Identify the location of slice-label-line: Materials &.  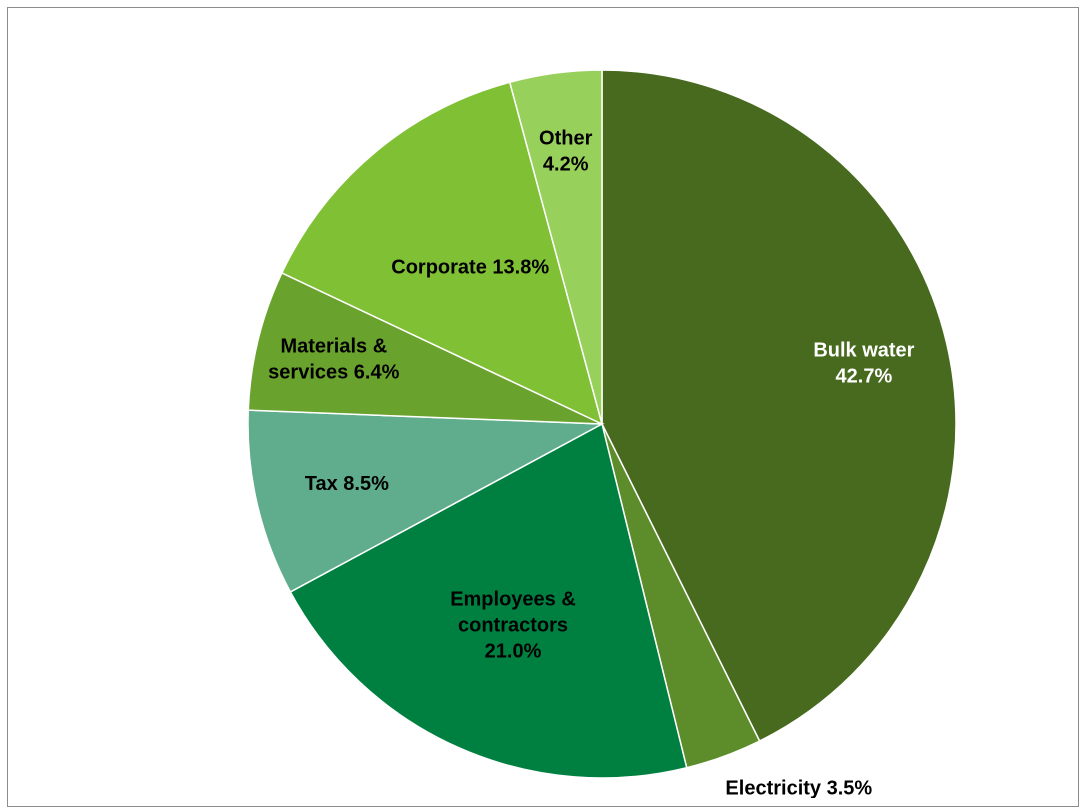
(333, 346).